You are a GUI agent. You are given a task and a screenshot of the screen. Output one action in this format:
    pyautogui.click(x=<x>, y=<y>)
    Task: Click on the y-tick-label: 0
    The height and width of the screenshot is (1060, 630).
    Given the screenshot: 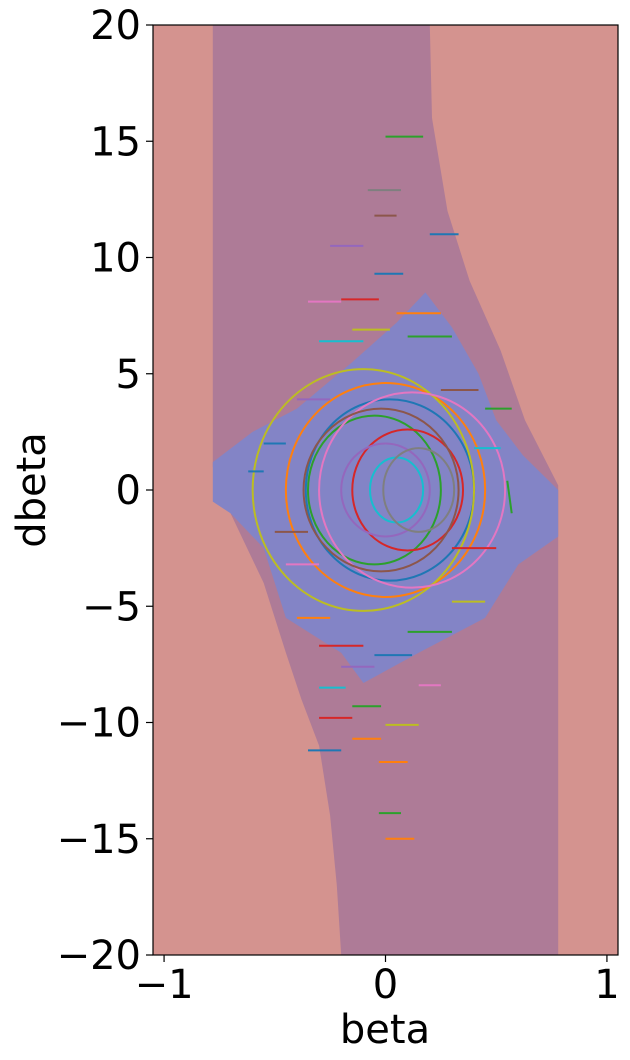 What is the action you would take?
    pyautogui.click(x=128, y=491)
    